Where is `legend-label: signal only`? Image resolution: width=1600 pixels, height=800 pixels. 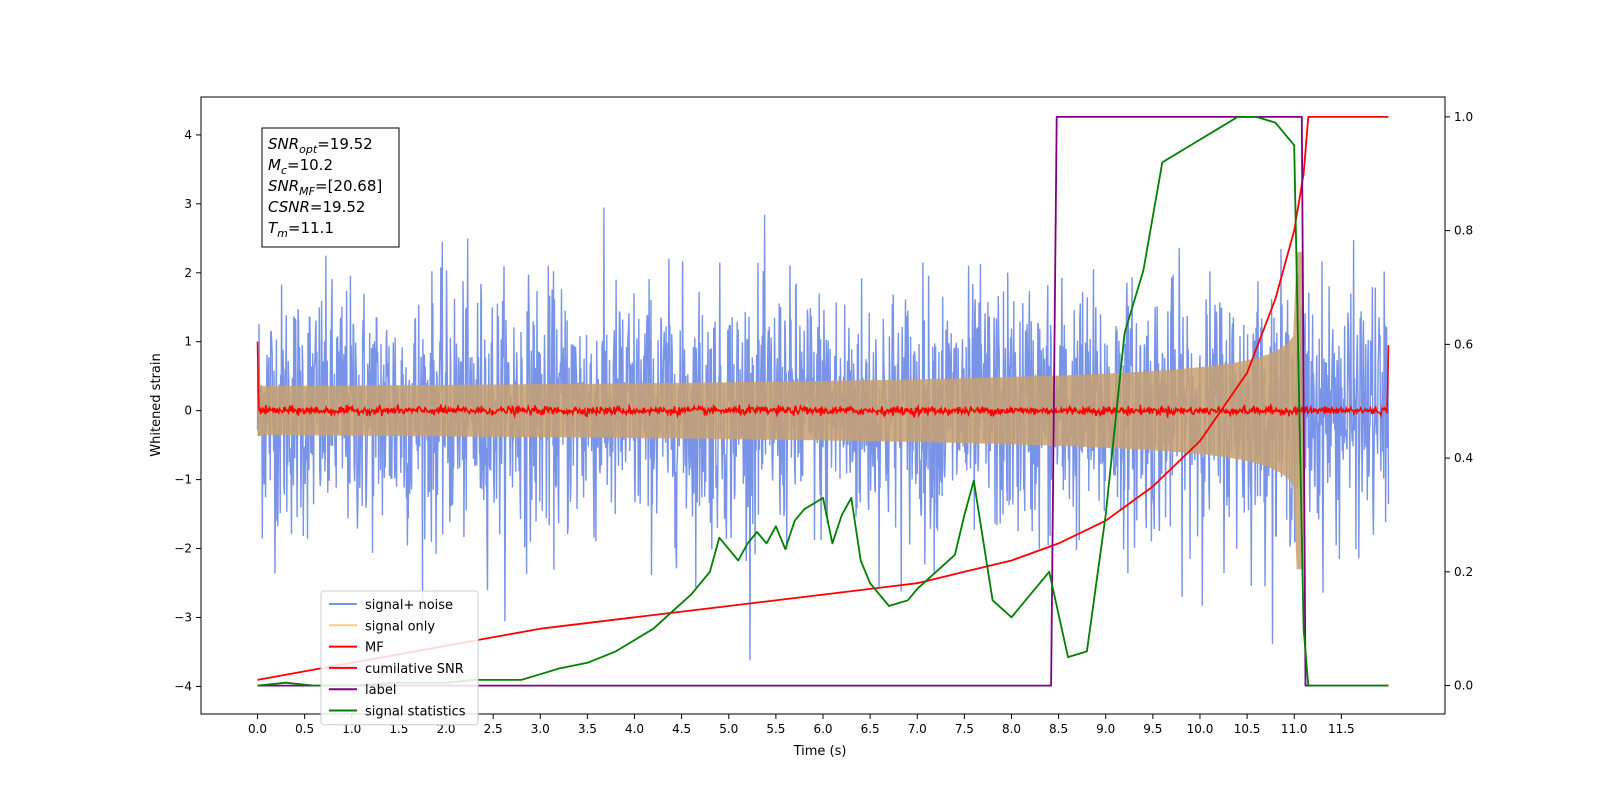
legend-label: signal only is located at coordinates (400, 626).